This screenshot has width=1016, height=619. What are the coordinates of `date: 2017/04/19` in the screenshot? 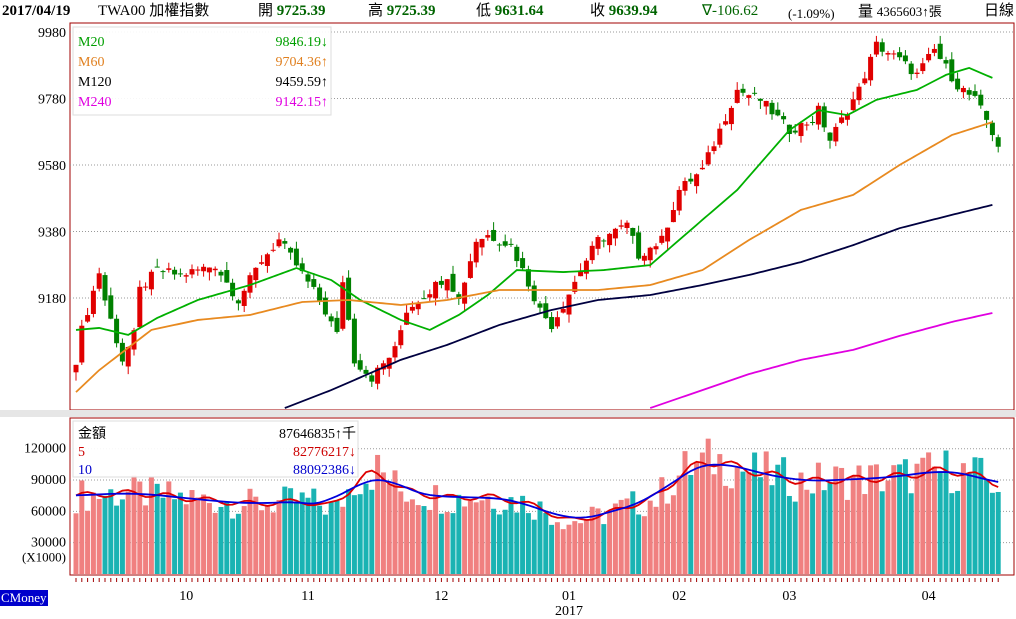 It's located at (36, 11).